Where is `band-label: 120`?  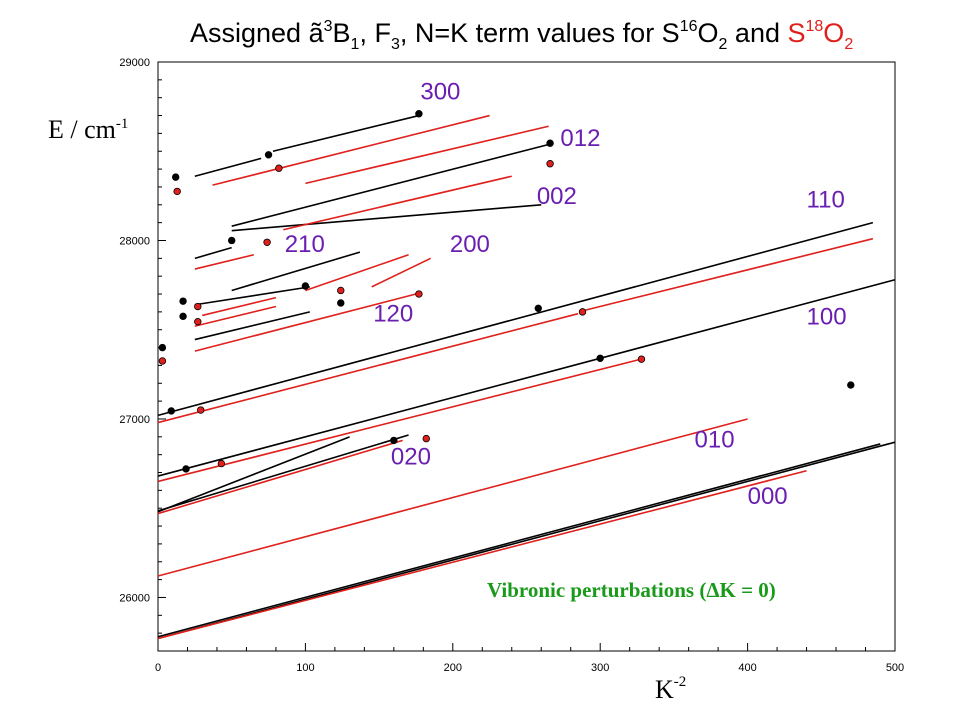
band-label: 120 is located at coordinates (393, 314).